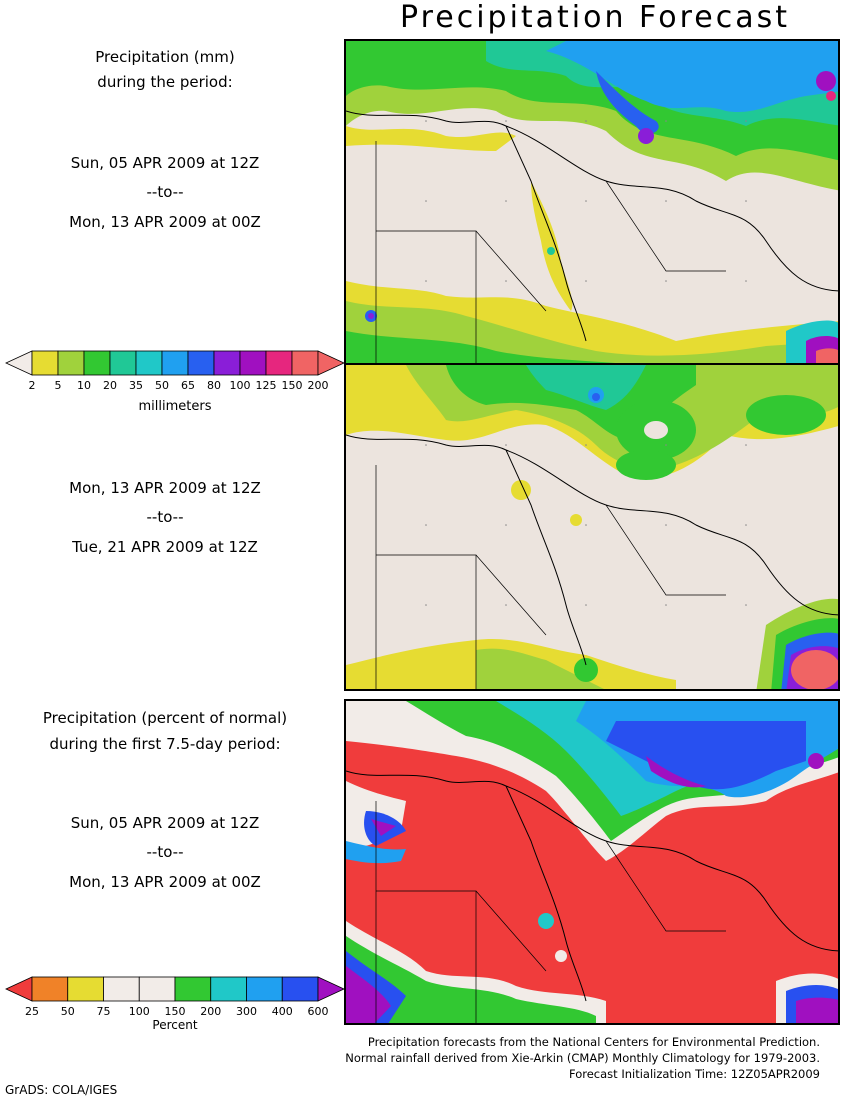 The height and width of the screenshot is (1100, 850). What do you see at coordinates (165, 744) in the screenshot?
I see `panel3-header-line2: during the first 7.5-day period:` at bounding box center [165, 744].